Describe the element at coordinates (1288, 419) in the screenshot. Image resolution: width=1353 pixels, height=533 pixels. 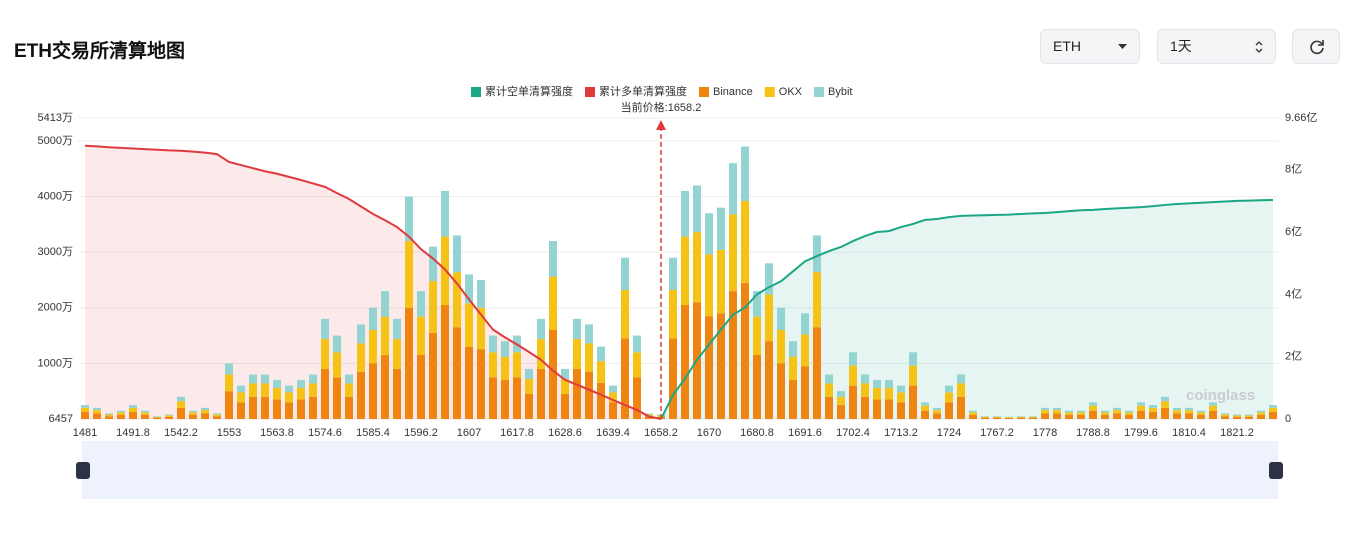
I see `y2-tick-label: 0` at that location.